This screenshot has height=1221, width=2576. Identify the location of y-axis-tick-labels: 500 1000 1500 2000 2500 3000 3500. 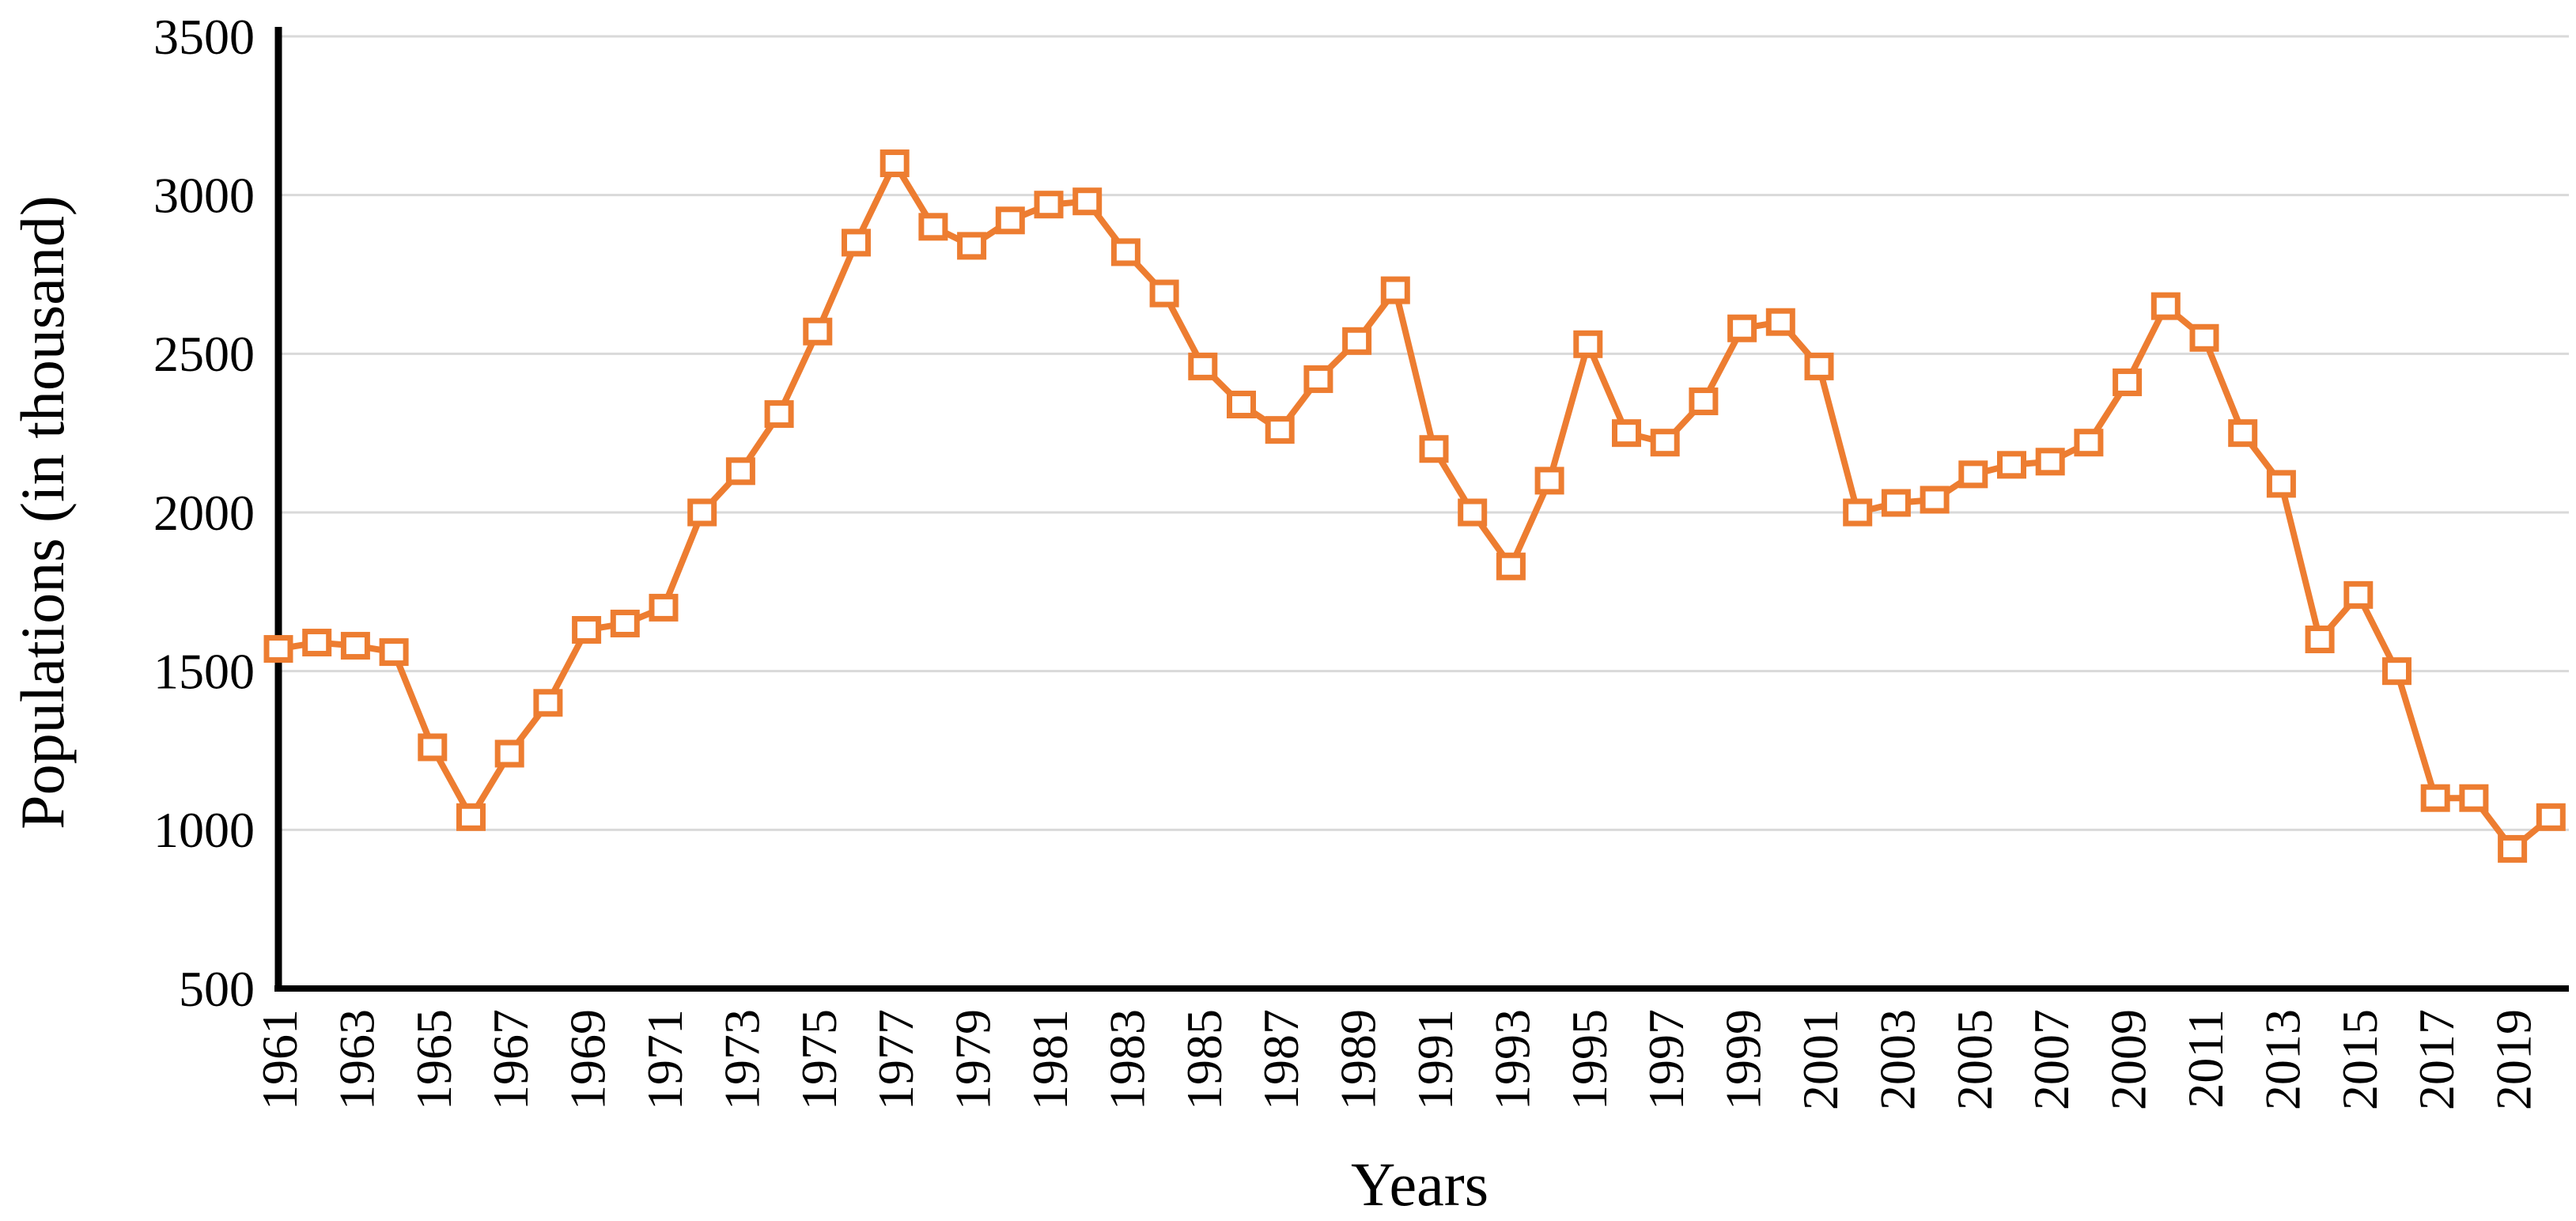
(204, 513).